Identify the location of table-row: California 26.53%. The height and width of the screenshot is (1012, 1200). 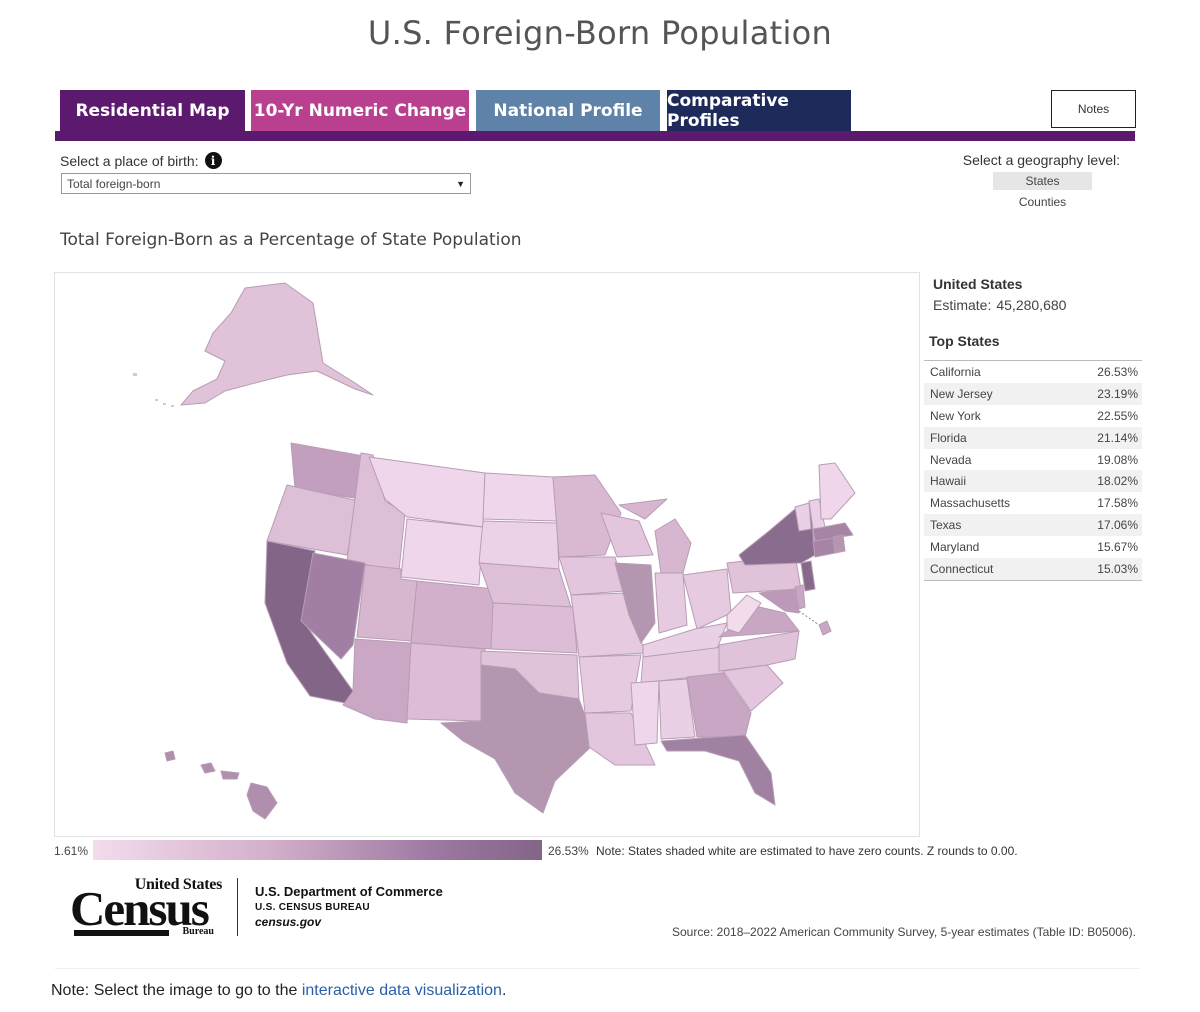
(1033, 372).